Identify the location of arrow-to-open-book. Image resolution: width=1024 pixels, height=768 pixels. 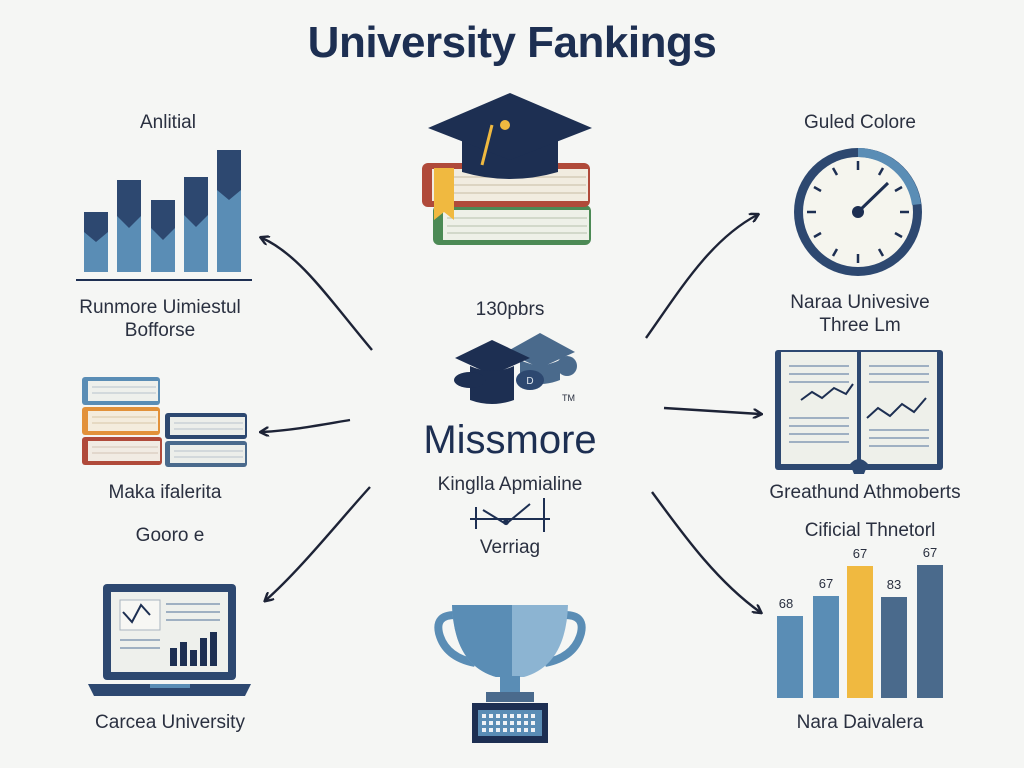
(711, 410).